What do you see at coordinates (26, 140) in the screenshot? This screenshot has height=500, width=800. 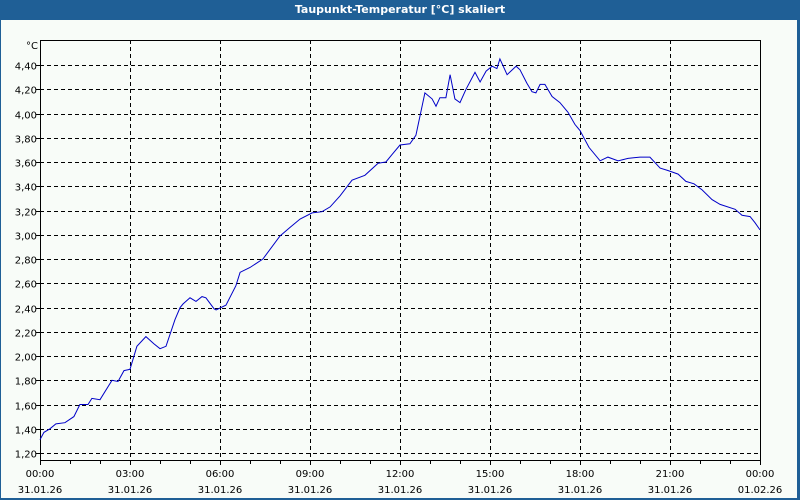 I see `y-tick-label: 3,80` at bounding box center [26, 140].